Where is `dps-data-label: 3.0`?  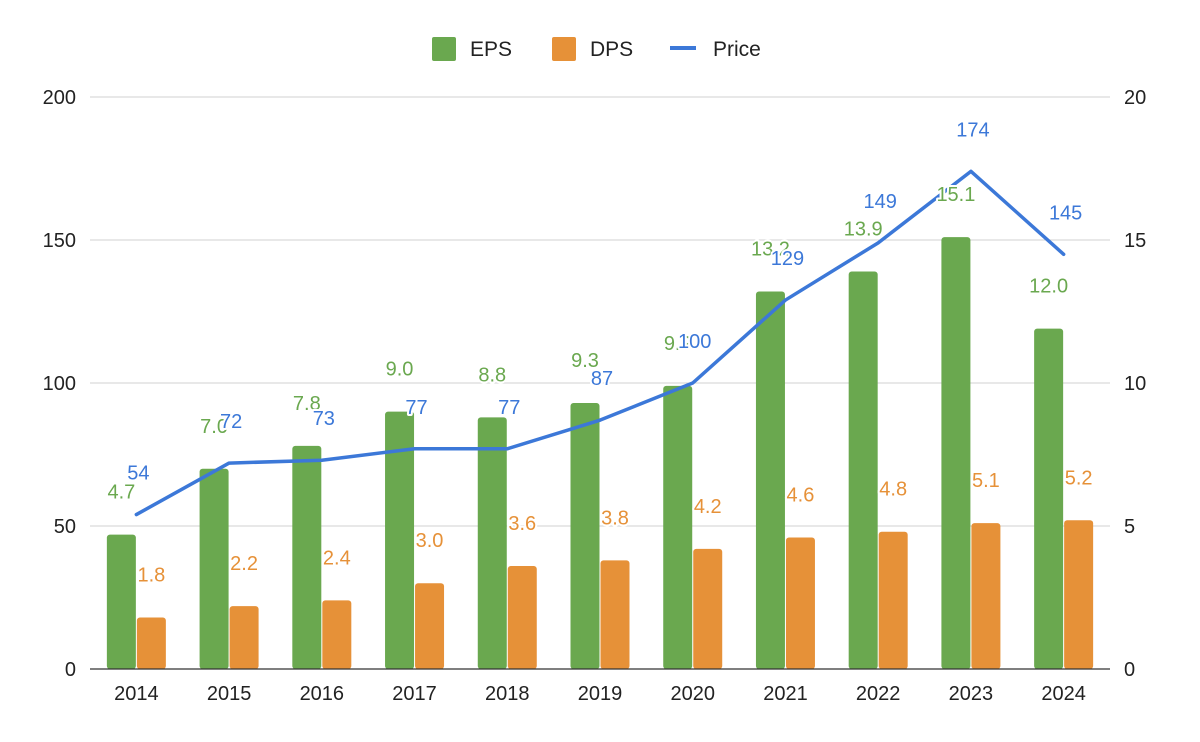
dps-data-label: 3.0 is located at coordinates (430, 541).